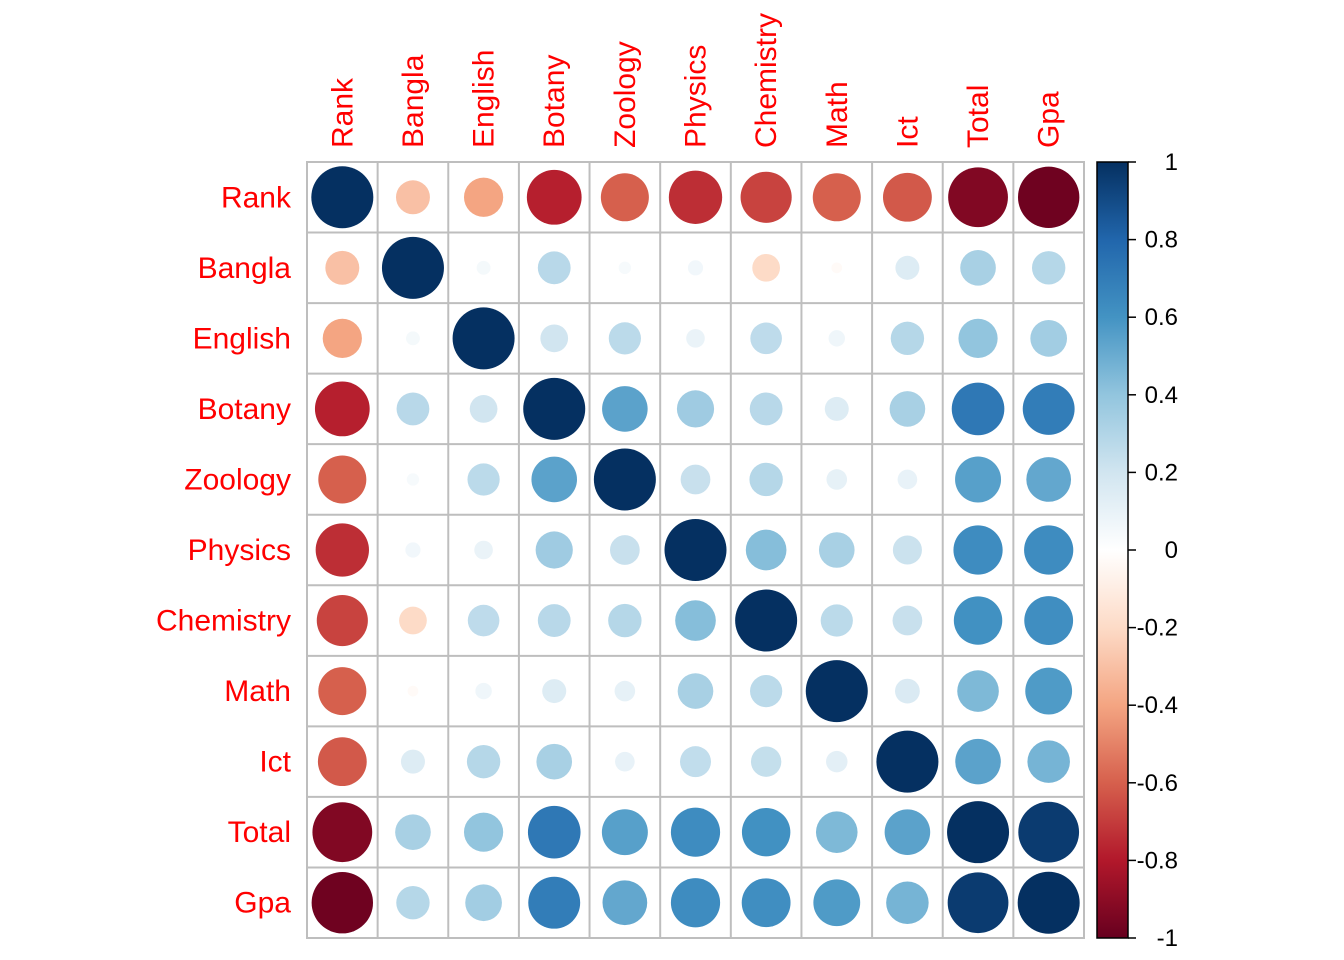 The width and height of the screenshot is (1344, 960). I want to click on corr-circle-english-rank, so click(342, 338).